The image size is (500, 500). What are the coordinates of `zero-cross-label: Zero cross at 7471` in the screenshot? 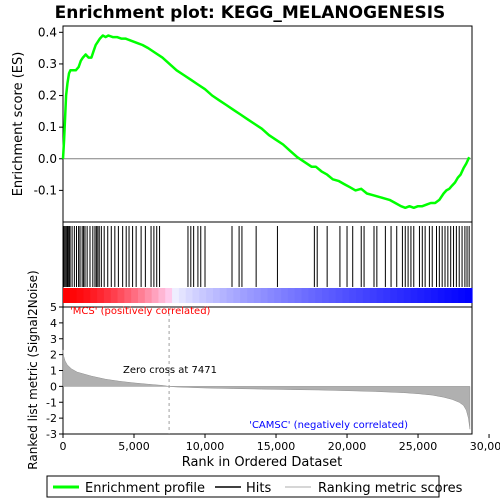 It's located at (170, 370).